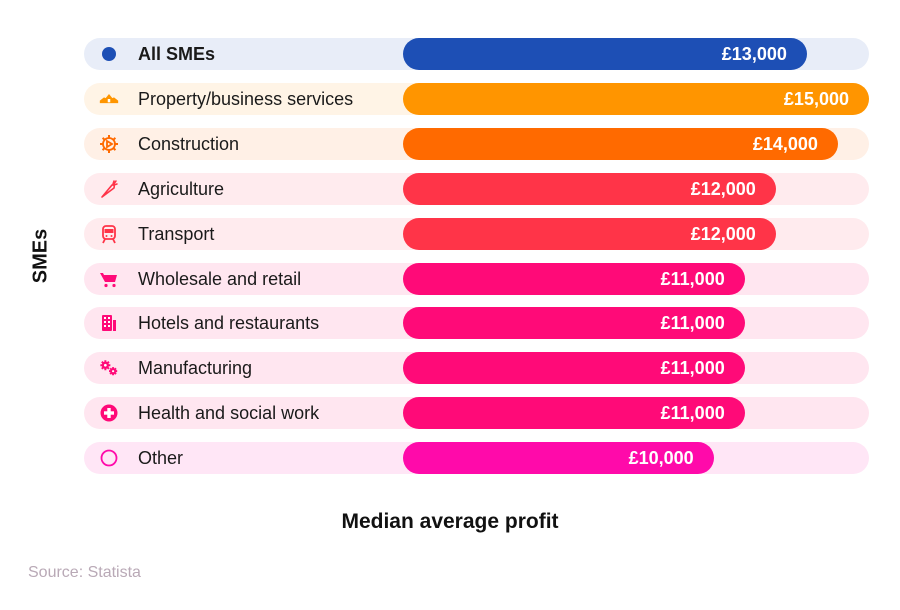 The height and width of the screenshot is (610, 900). I want to click on transport-icon, so click(109, 234).